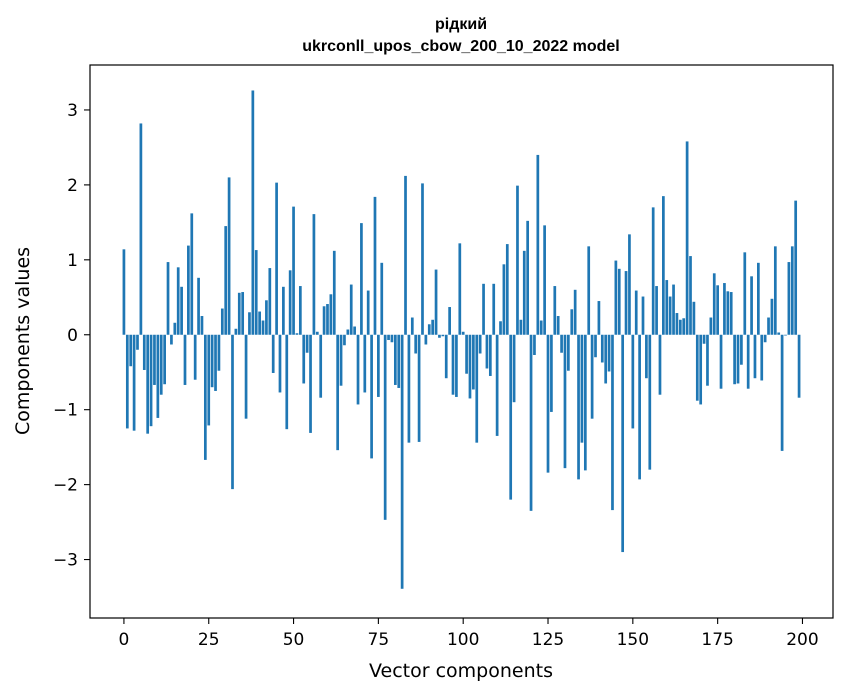  I want to click on y-tick-label: 0, so click(72, 336).